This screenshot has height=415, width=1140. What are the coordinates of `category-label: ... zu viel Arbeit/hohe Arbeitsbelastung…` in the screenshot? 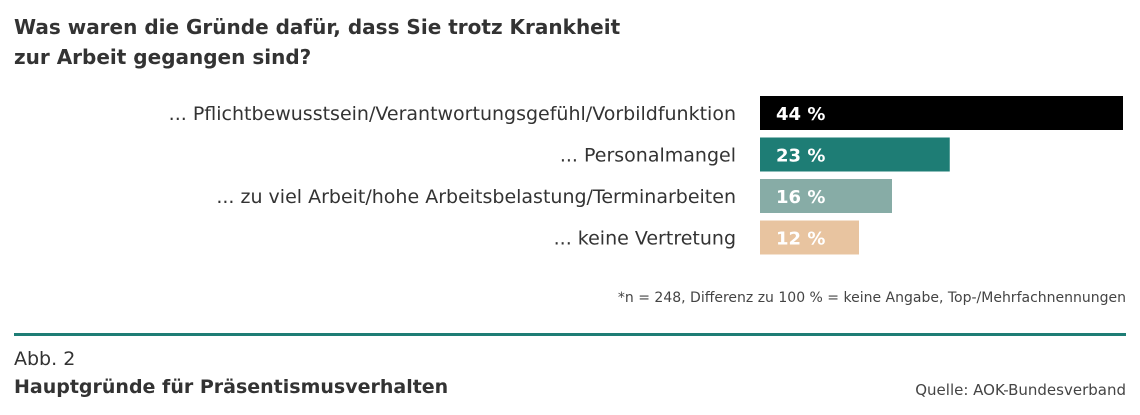 It's located at (476, 197).